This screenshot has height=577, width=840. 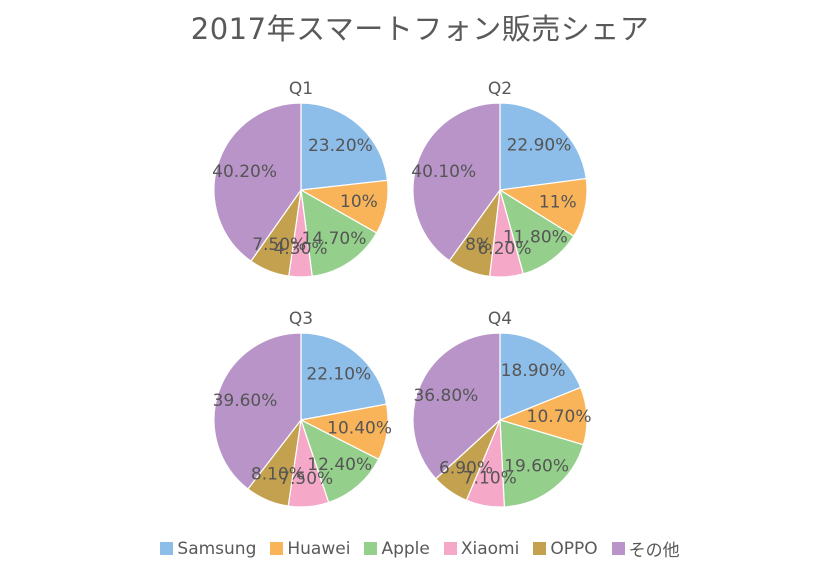 I want to click on data-label: 8.10%, so click(x=278, y=475).